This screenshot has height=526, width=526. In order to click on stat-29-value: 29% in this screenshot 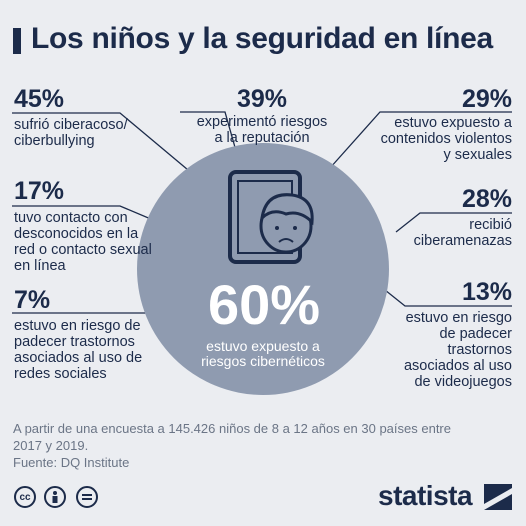, I will do `click(486, 99)`.